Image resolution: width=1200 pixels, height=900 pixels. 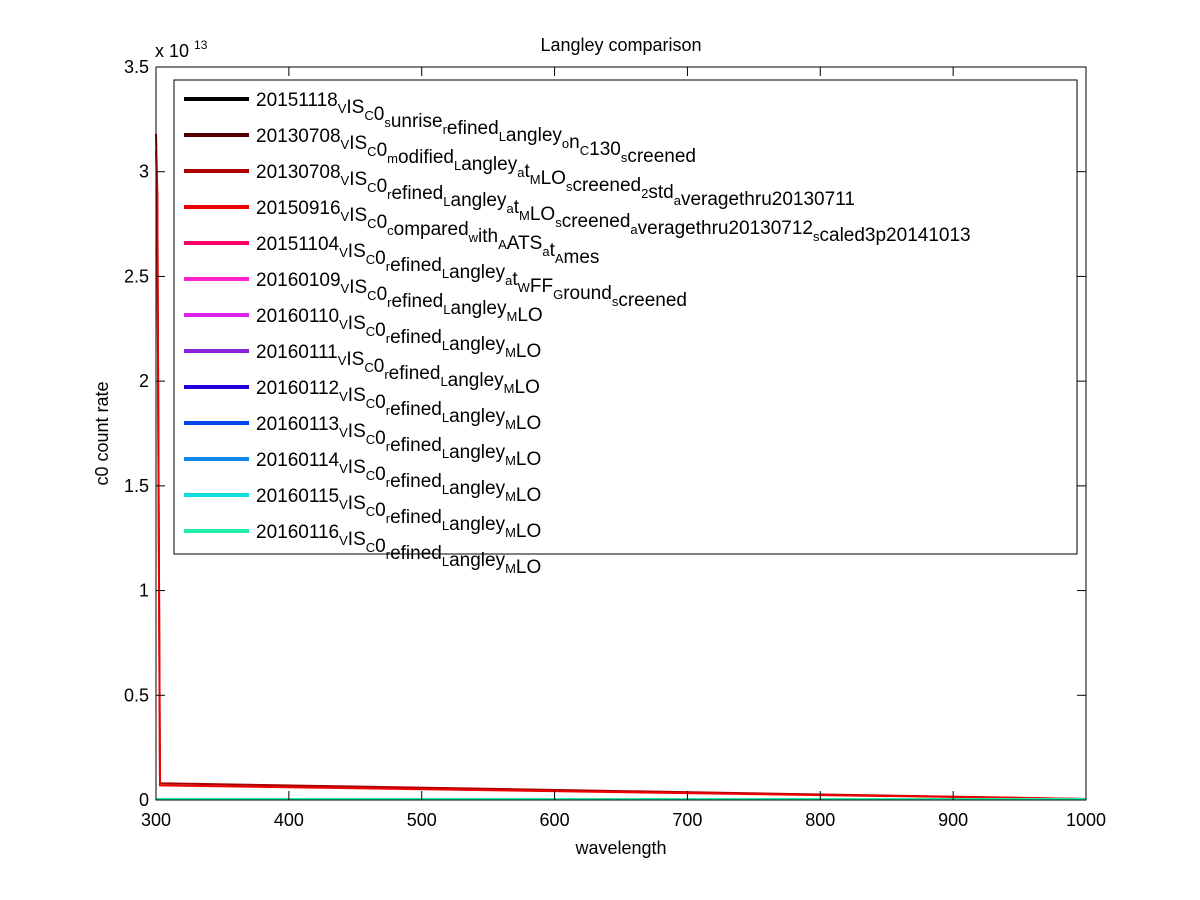 I want to click on legend-item: 20160112VISC0refinedLangleyMLO, so click(x=362, y=406).